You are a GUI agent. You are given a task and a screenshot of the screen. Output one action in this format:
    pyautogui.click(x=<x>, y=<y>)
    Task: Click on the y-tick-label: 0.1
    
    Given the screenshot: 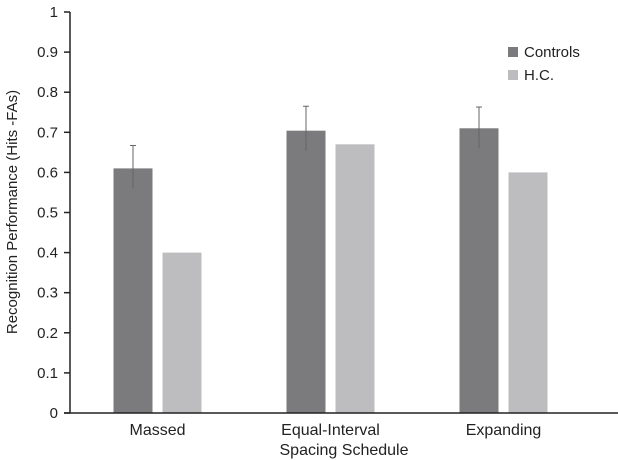 What is the action you would take?
    pyautogui.click(x=47, y=373)
    